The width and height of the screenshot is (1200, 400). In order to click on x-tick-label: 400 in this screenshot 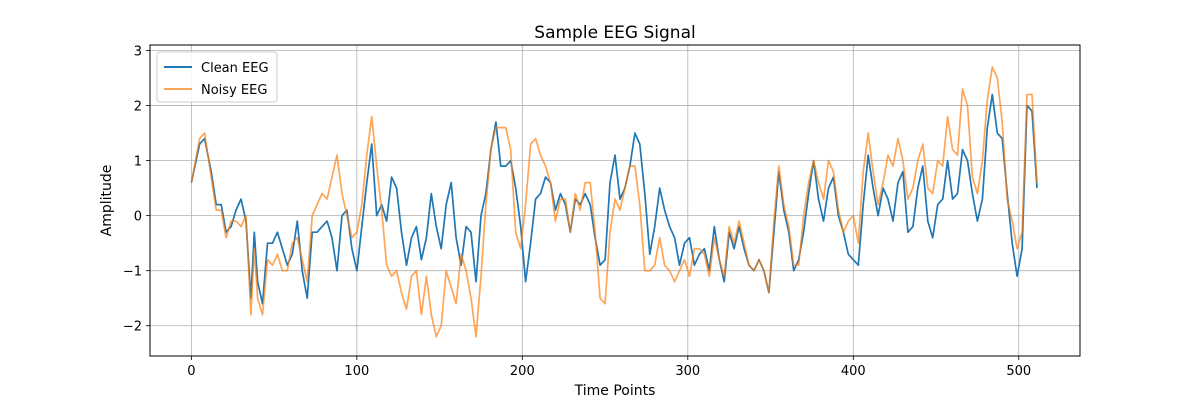, I will do `click(853, 371)`.